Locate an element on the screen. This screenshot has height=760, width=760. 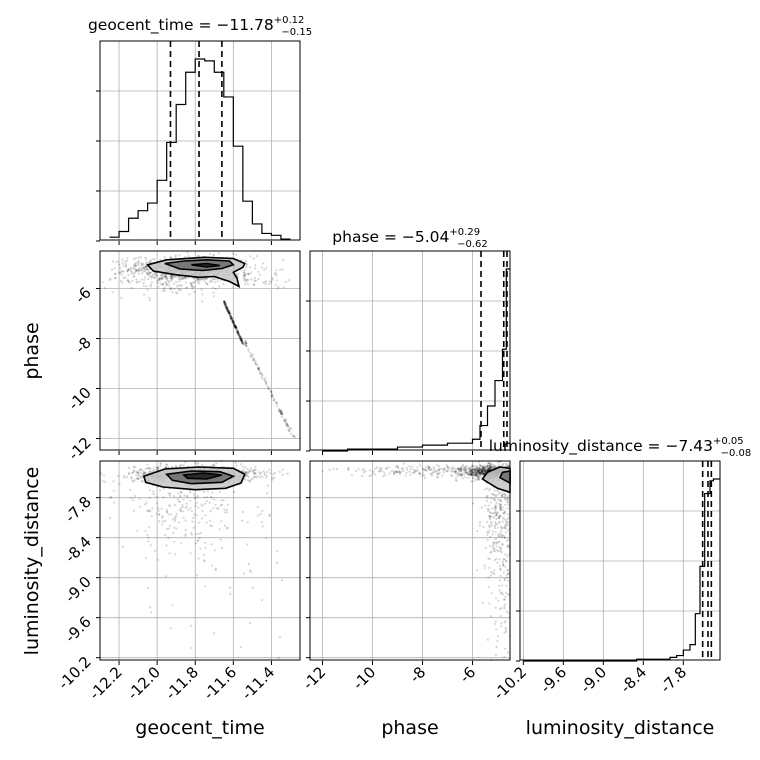
y-tick-label: -10 is located at coordinates (80, 399).